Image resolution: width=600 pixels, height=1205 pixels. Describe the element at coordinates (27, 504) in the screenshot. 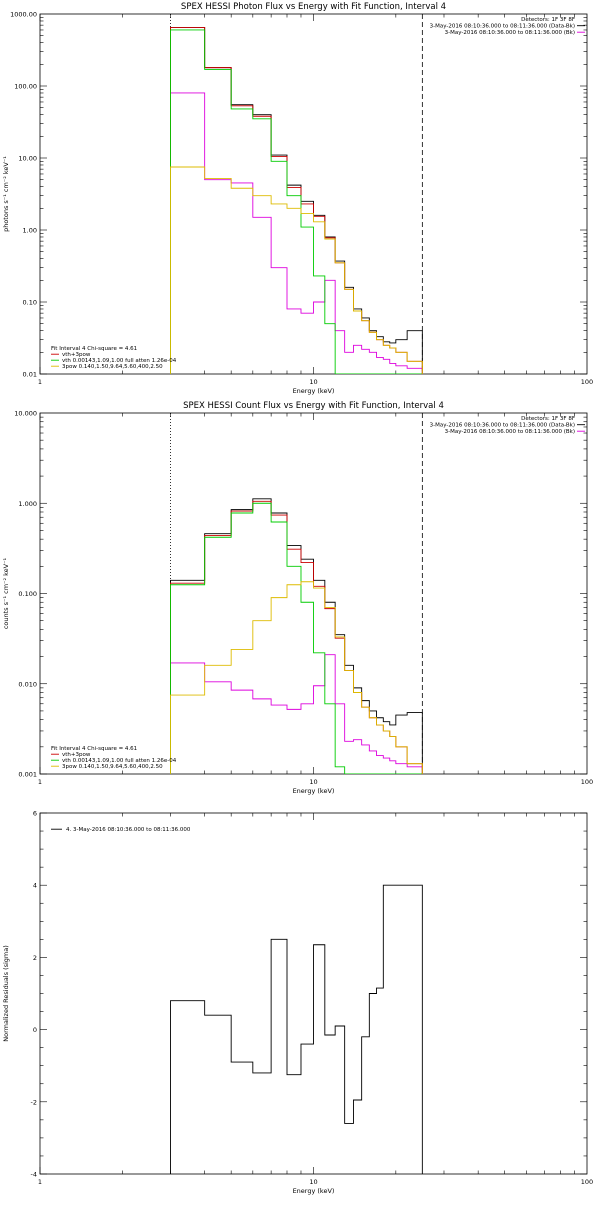

I see `y-tick-label: 1.000` at that location.